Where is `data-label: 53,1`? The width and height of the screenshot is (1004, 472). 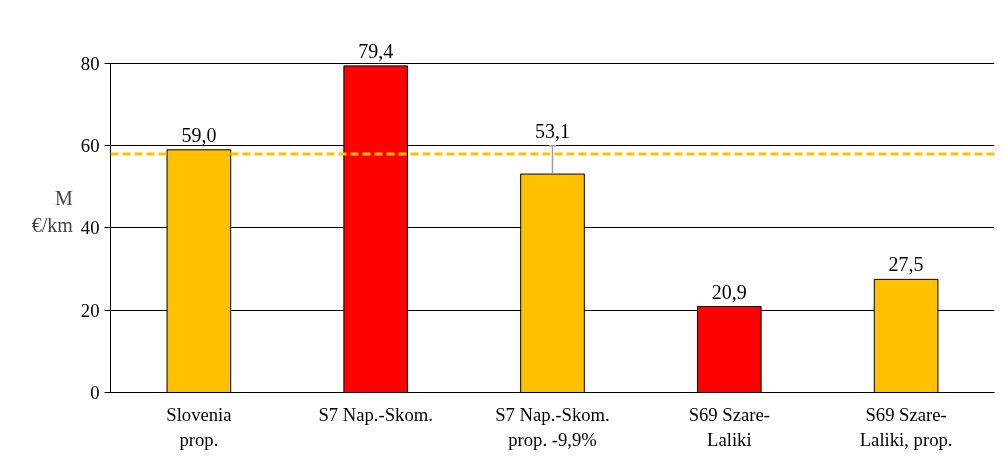
data-label: 53,1 is located at coordinates (552, 130).